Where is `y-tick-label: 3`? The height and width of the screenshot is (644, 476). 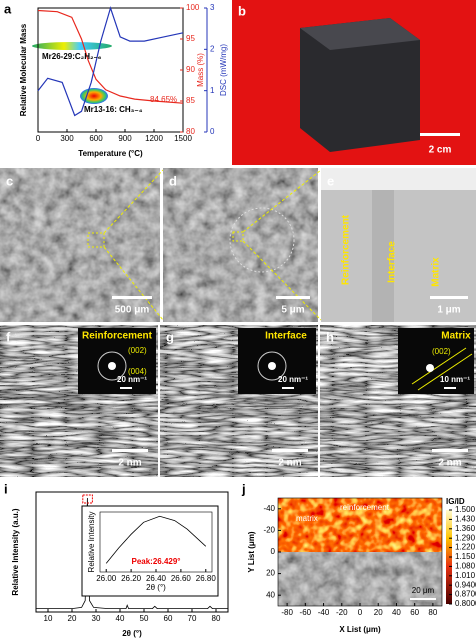 y-tick-label: 3 is located at coordinates (212, 7).